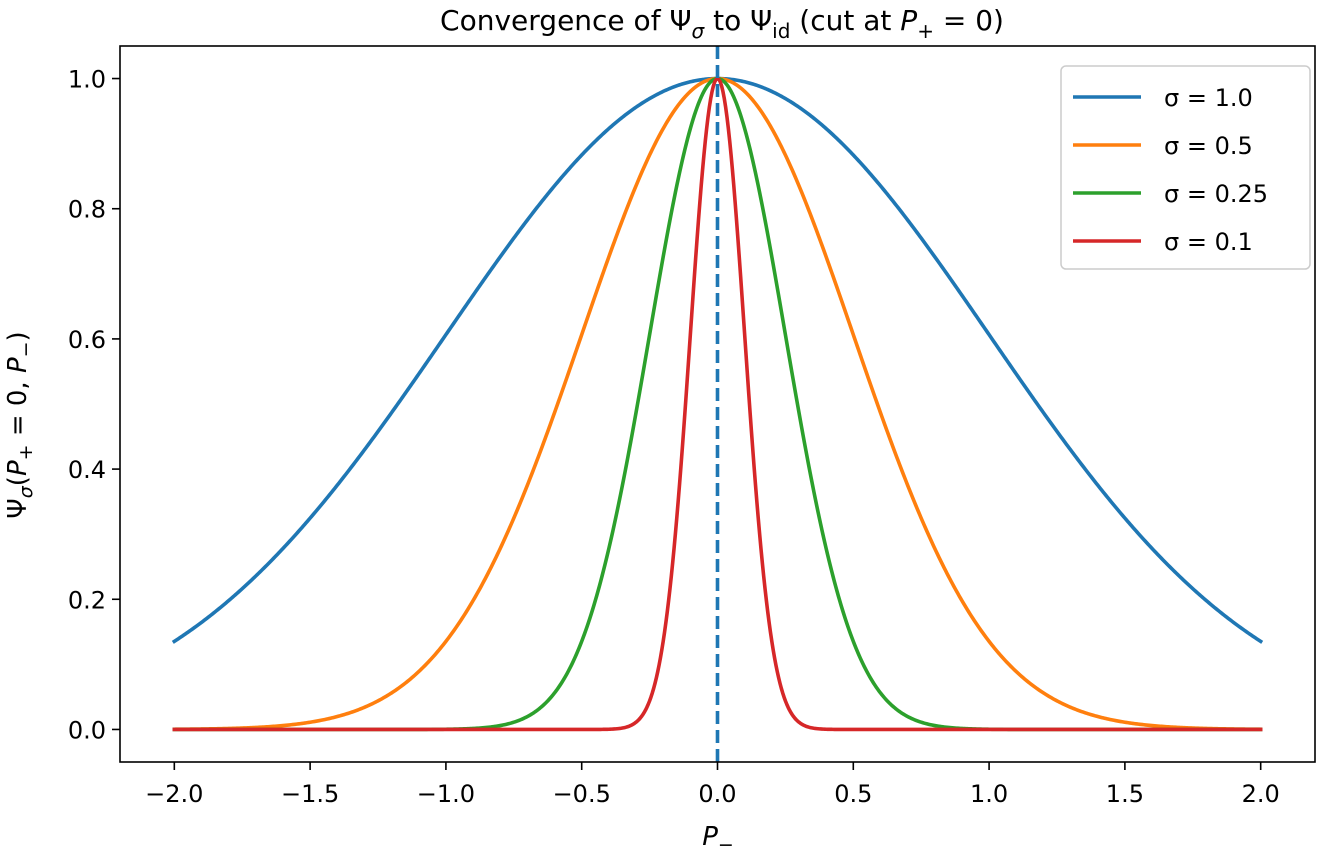 The width and height of the screenshot is (1329, 852). What do you see at coordinates (989, 794) in the screenshot?
I see `x-tick-label: 1.0` at bounding box center [989, 794].